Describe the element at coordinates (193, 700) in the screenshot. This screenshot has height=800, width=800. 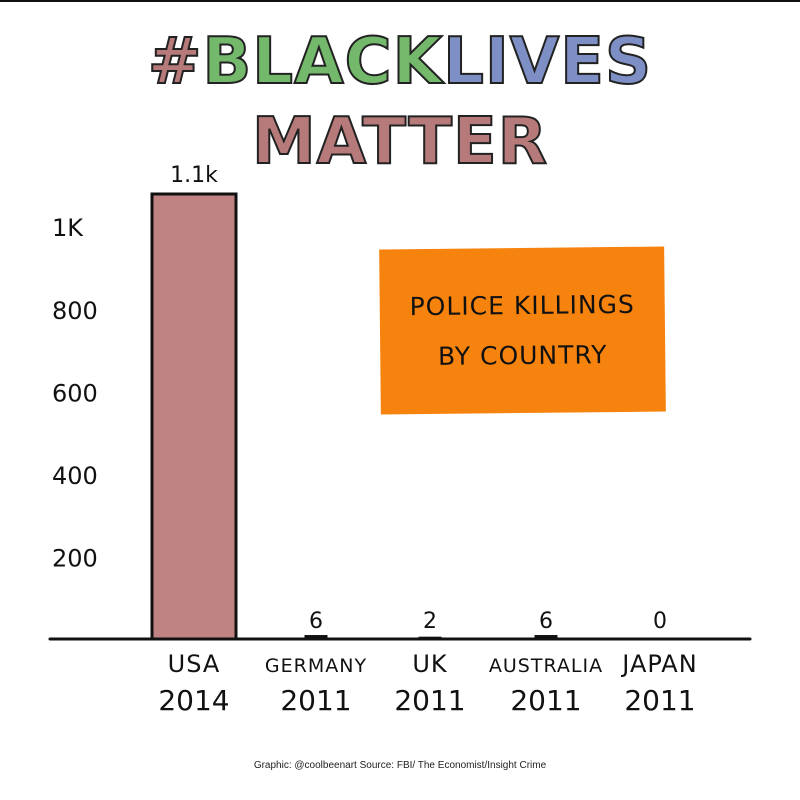
I see `x-year-label: 2014` at that location.